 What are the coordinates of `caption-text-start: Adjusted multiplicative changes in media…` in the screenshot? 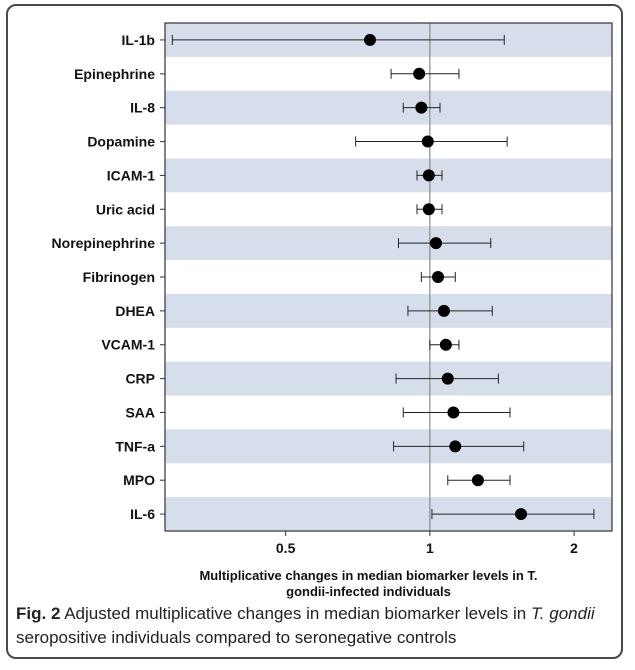 It's located at (295, 613).